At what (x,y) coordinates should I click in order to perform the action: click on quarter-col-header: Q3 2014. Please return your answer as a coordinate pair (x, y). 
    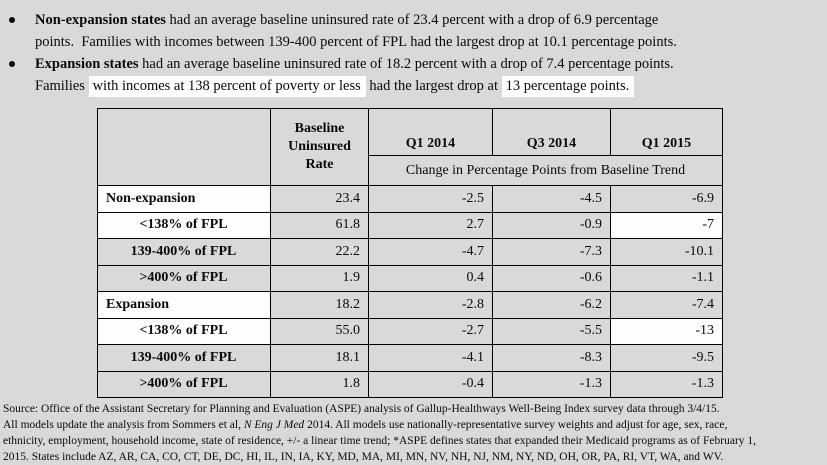
    Looking at the image, I should click on (551, 132).